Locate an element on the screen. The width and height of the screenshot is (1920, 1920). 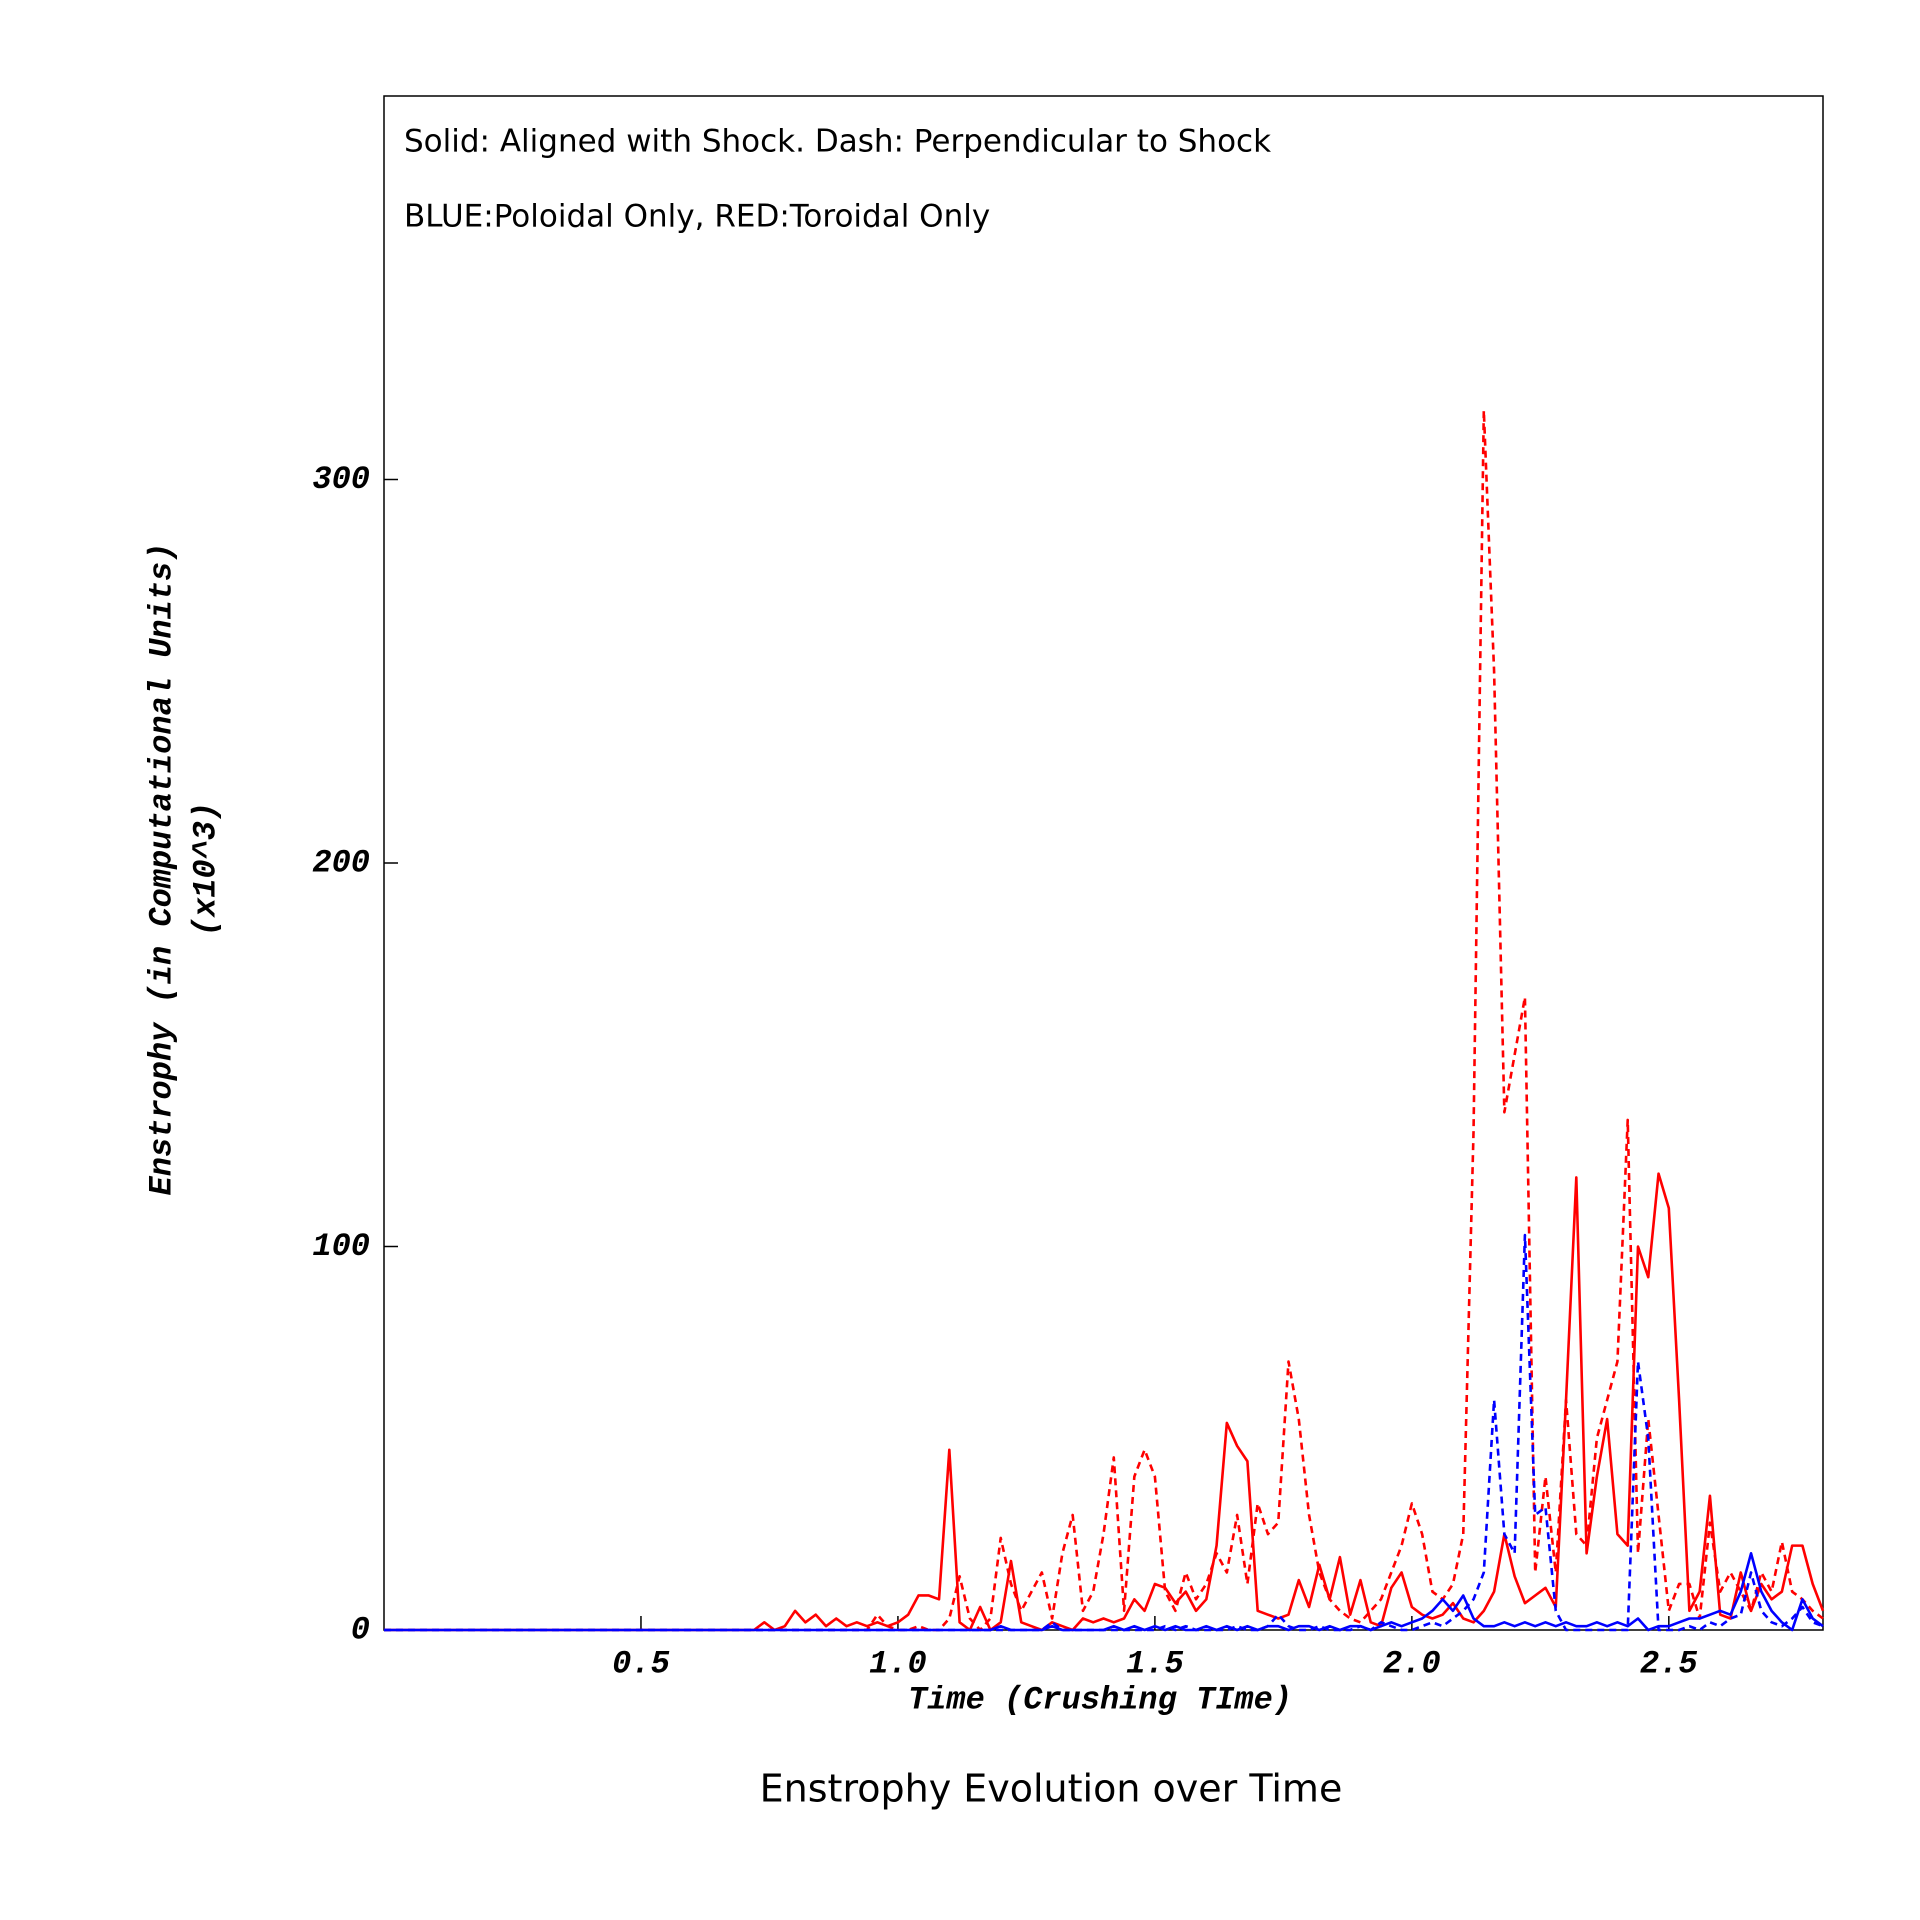
chart-title: Enstrophy Evolution over Time is located at coordinates (1051, 1789).